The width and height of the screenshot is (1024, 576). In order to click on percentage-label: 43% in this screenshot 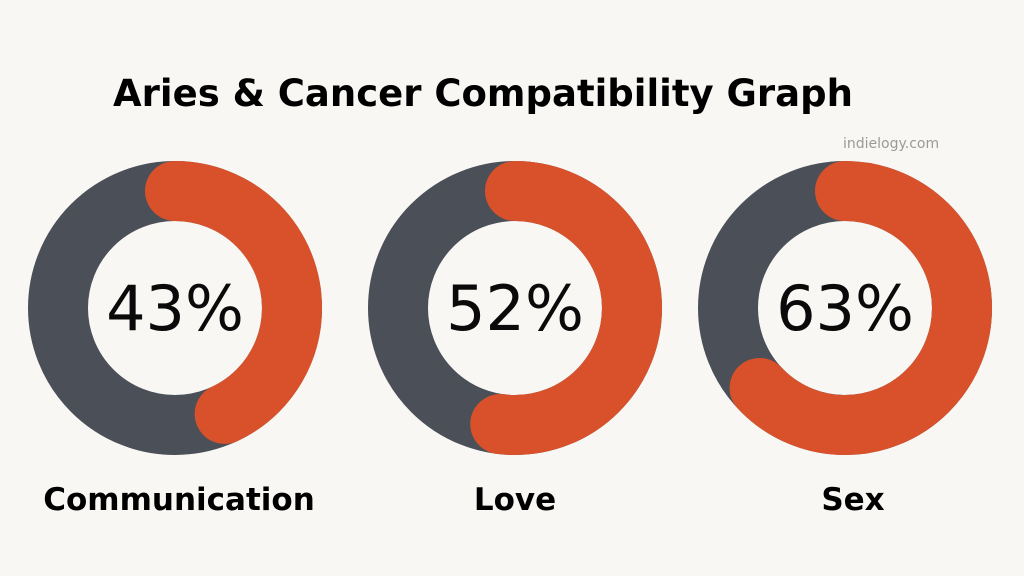, I will do `click(175, 308)`.